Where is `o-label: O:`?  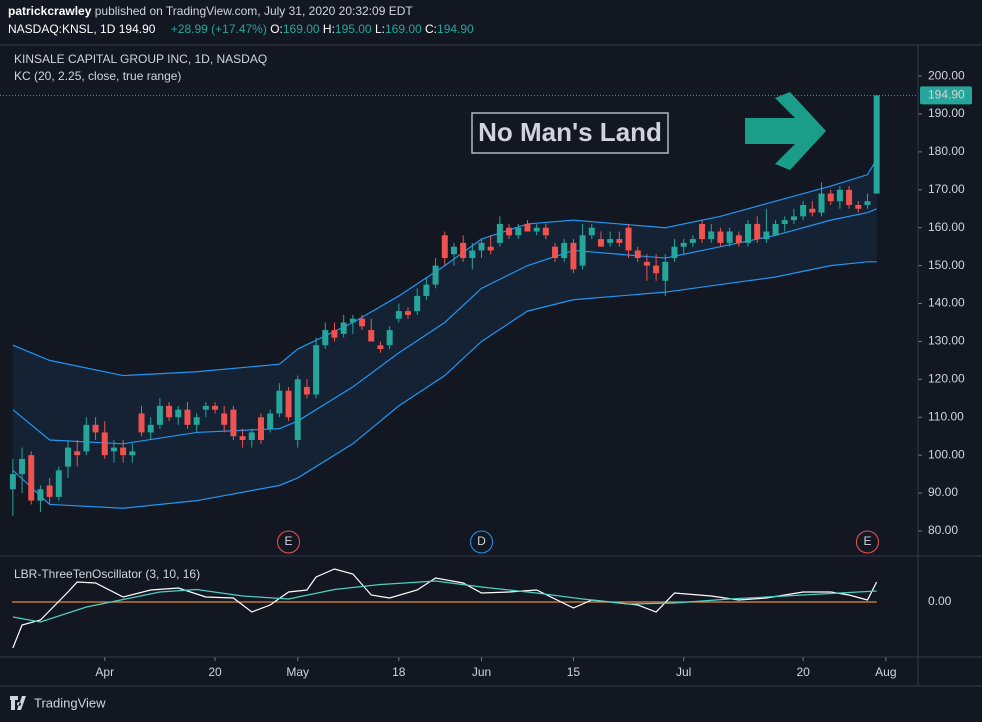 o-label: O: is located at coordinates (276, 29).